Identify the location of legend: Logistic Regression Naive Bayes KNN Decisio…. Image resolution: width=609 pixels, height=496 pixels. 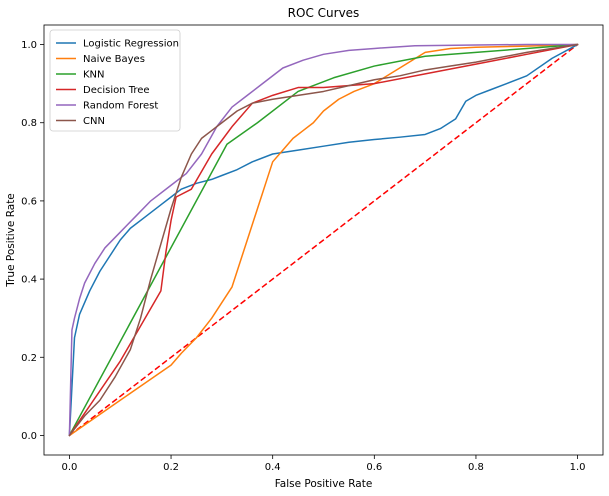
(115, 80).